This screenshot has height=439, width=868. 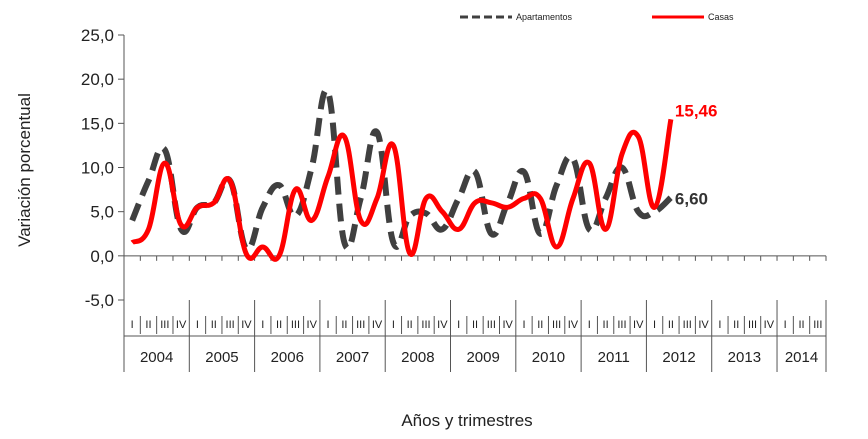 What do you see at coordinates (678, 357) in the screenshot?
I see `year-label: 2012` at bounding box center [678, 357].